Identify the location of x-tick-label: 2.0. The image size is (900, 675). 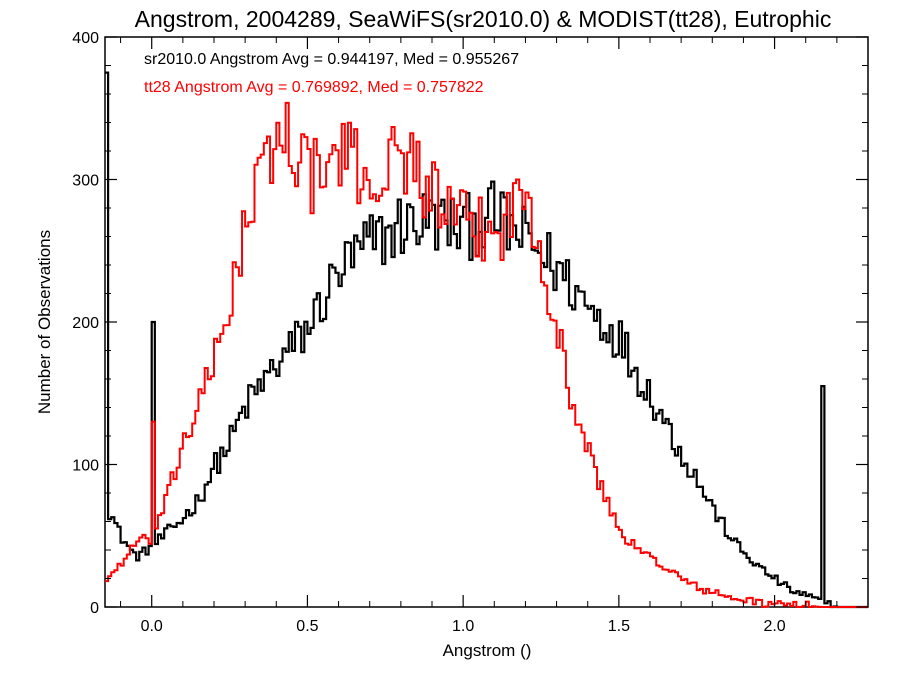
(774, 626).